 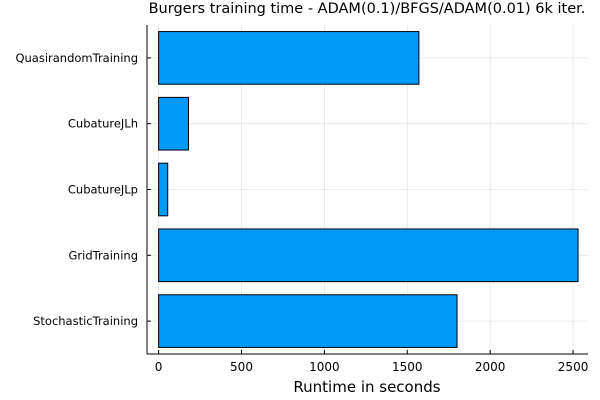 I want to click on y-tick-label: QuasirandomTraining, so click(x=76, y=58).